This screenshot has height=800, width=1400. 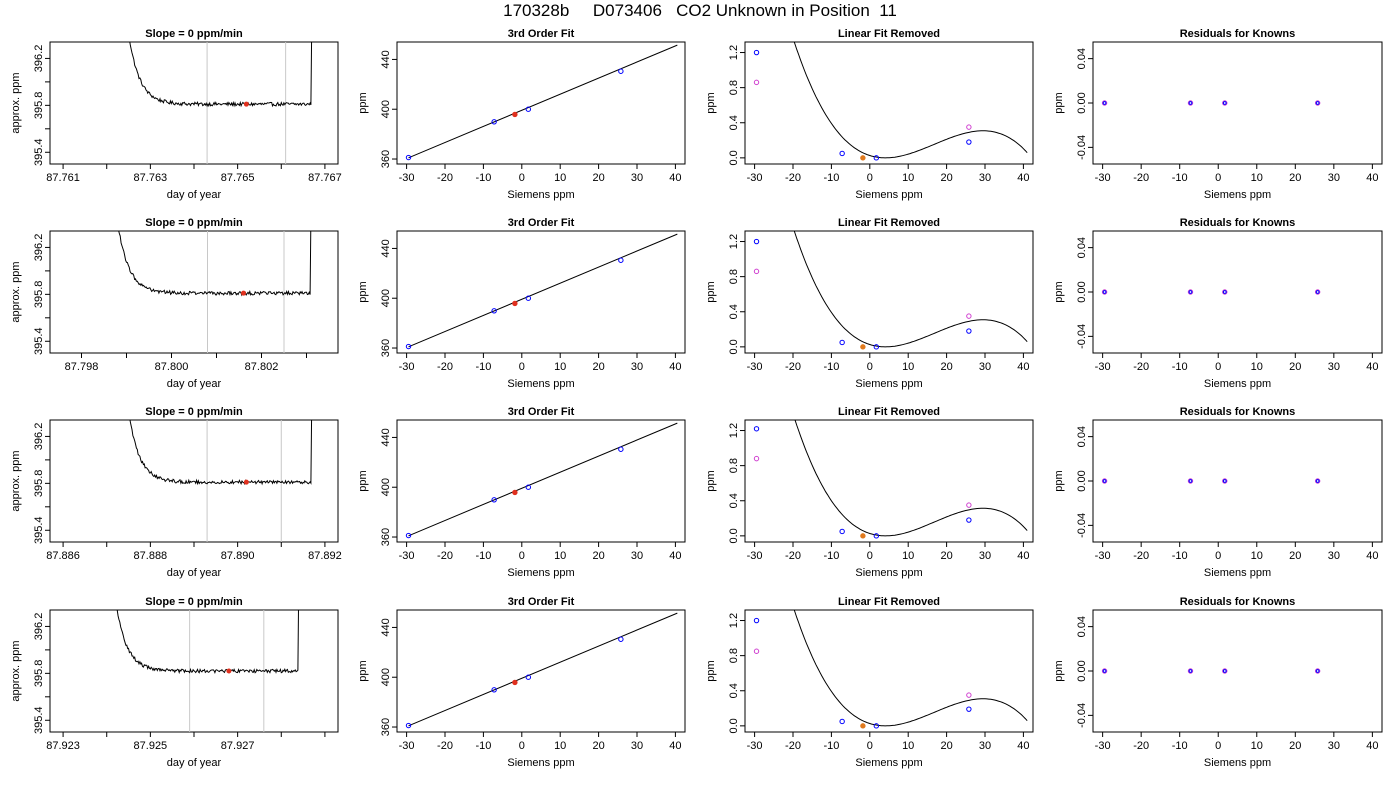 What do you see at coordinates (229, 671) in the screenshot?
I see `sample-marker` at bounding box center [229, 671].